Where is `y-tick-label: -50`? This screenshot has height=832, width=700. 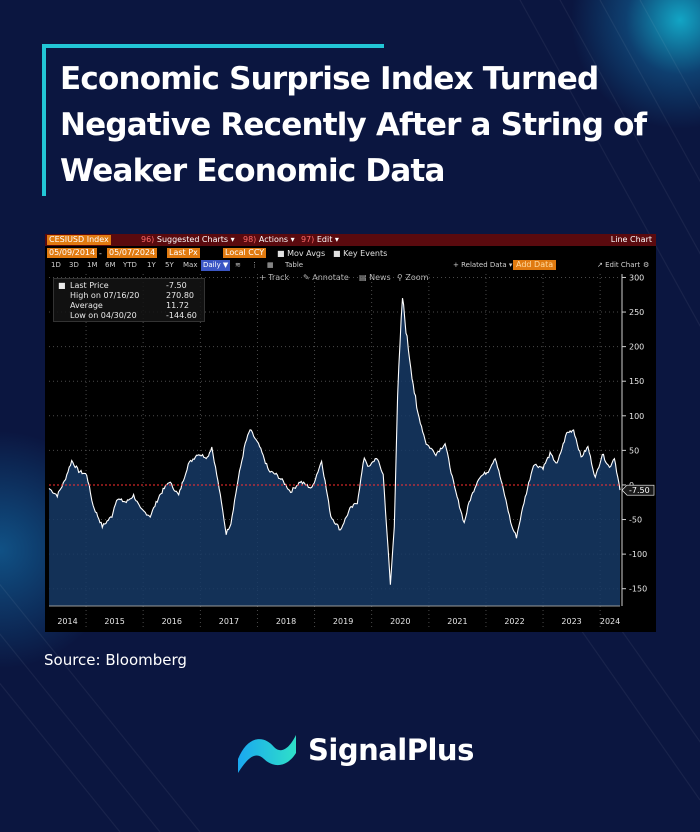 y-tick-label: -50 is located at coordinates (635, 520).